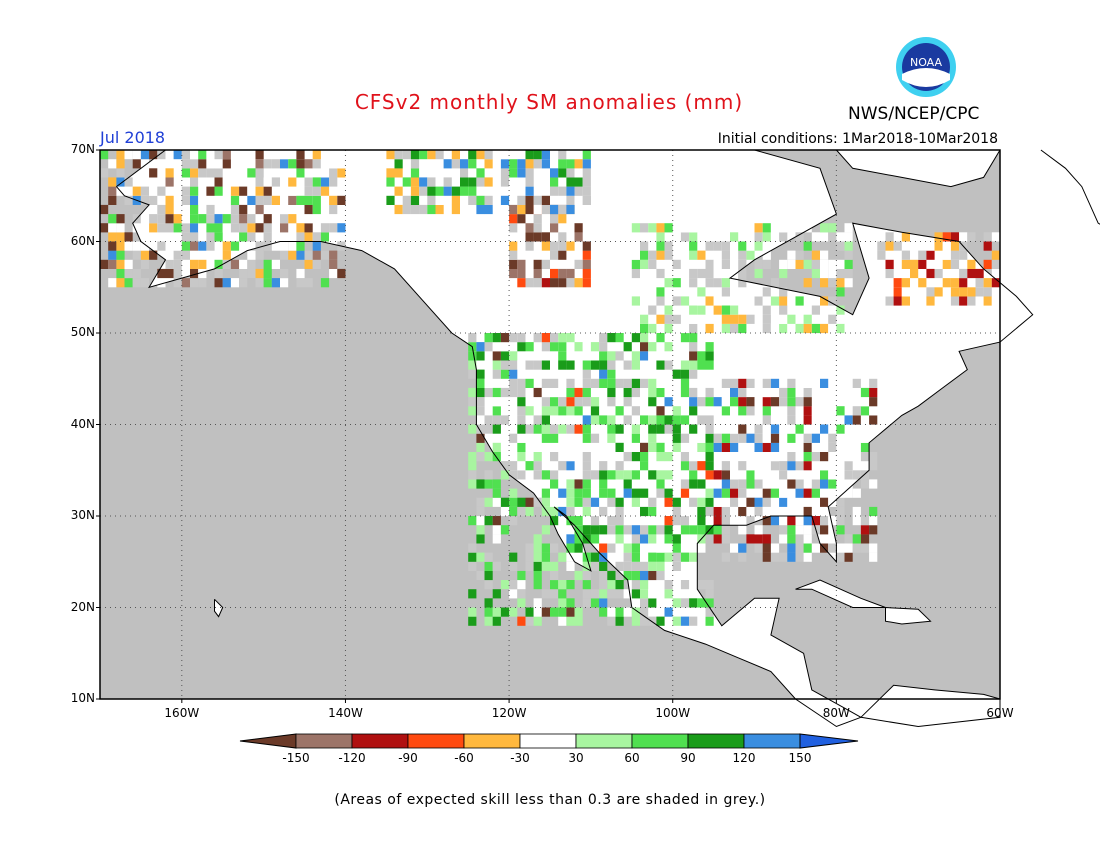 This screenshot has width=1100, height=850. Describe the element at coordinates (464, 758) in the screenshot. I see `colorbar-tick-label: -60` at that location.